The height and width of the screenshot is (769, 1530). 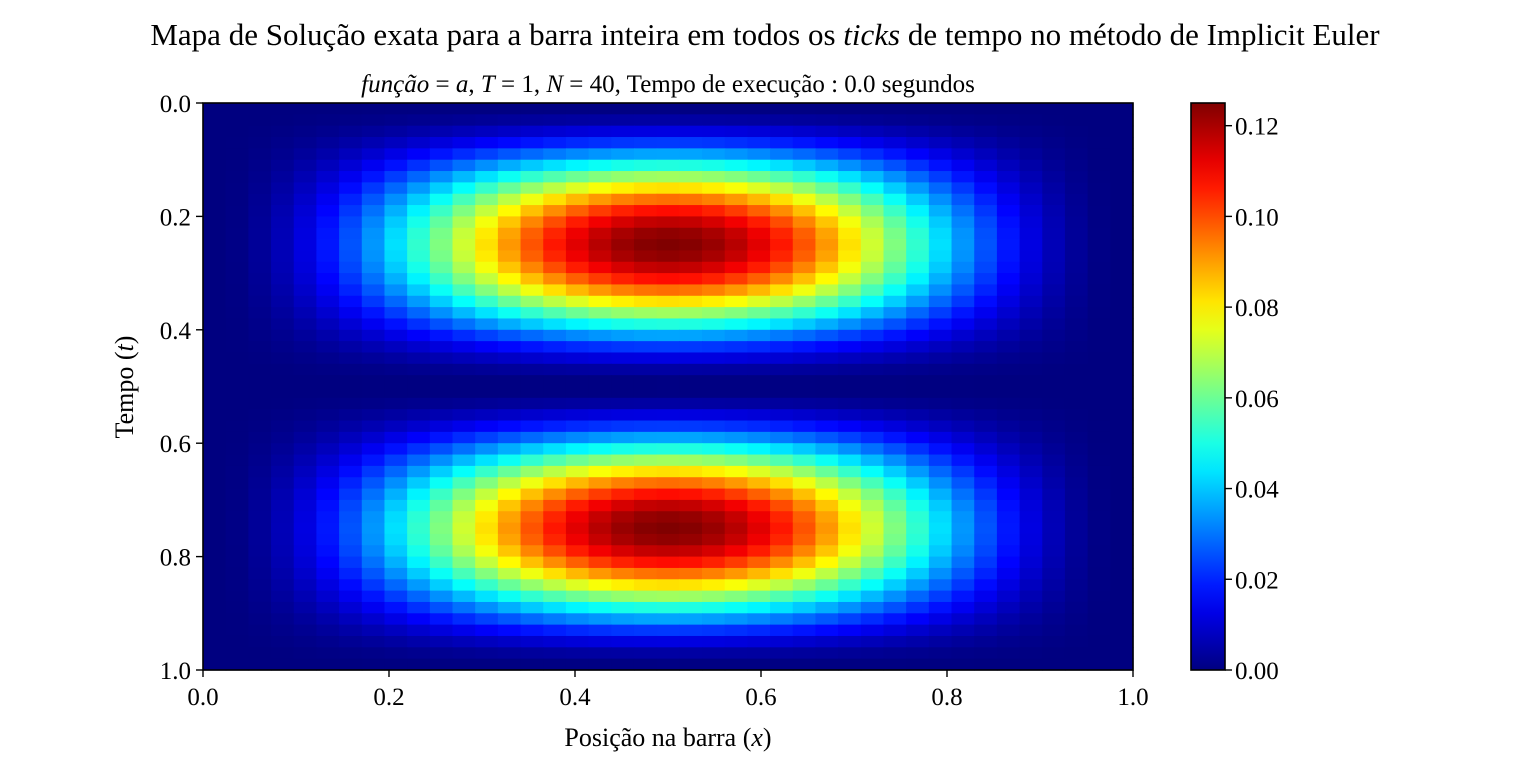 I want to click on x-tick-label: 0.8, so click(x=946, y=697).